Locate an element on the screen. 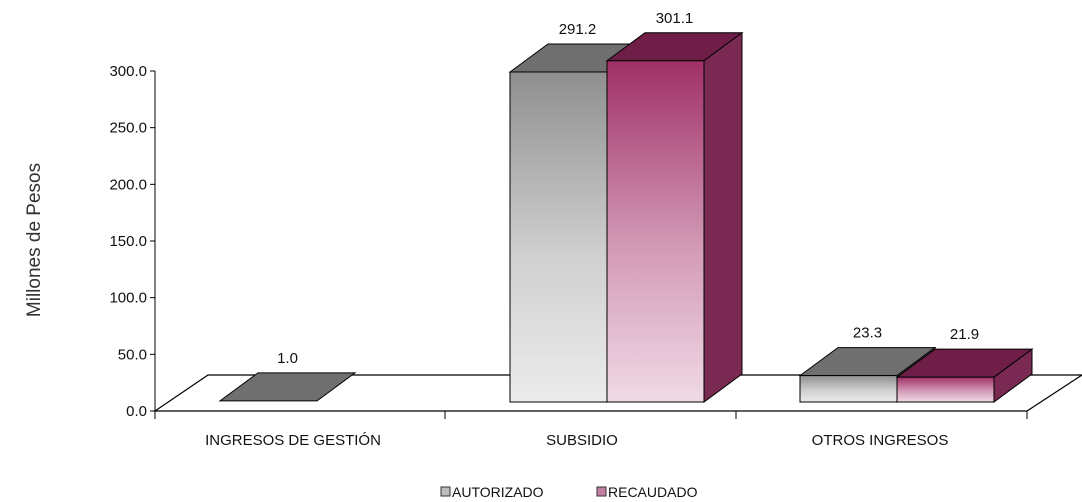  data-label: 301.1 is located at coordinates (675, 18).